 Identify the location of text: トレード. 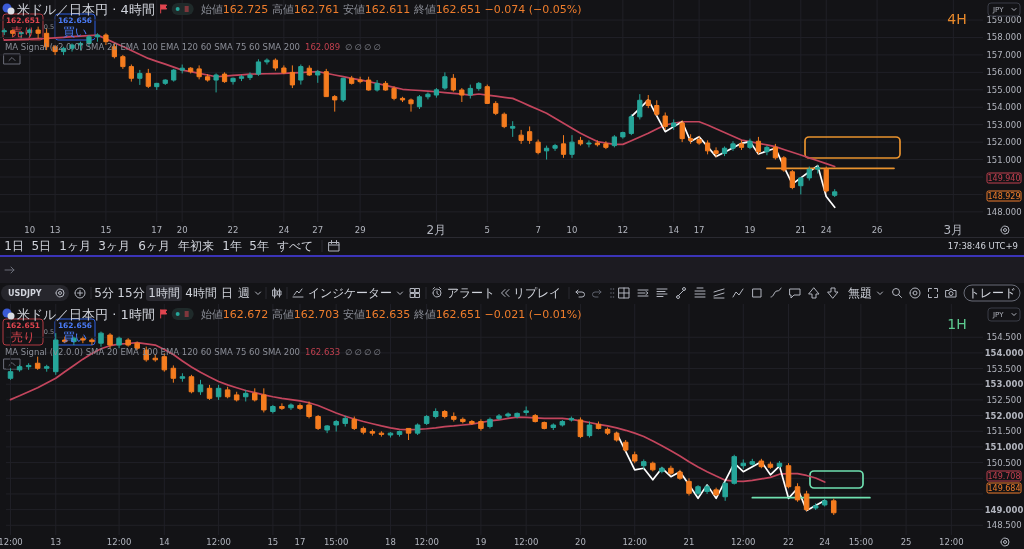
(992, 293).